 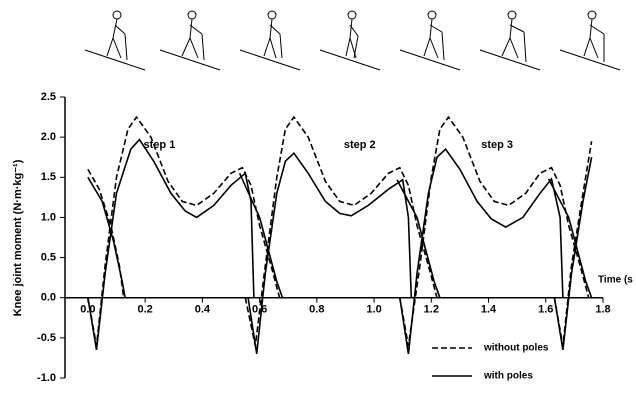 What do you see at coordinates (545, 310) in the screenshot?
I see `x-tick-label: 1.6` at bounding box center [545, 310].